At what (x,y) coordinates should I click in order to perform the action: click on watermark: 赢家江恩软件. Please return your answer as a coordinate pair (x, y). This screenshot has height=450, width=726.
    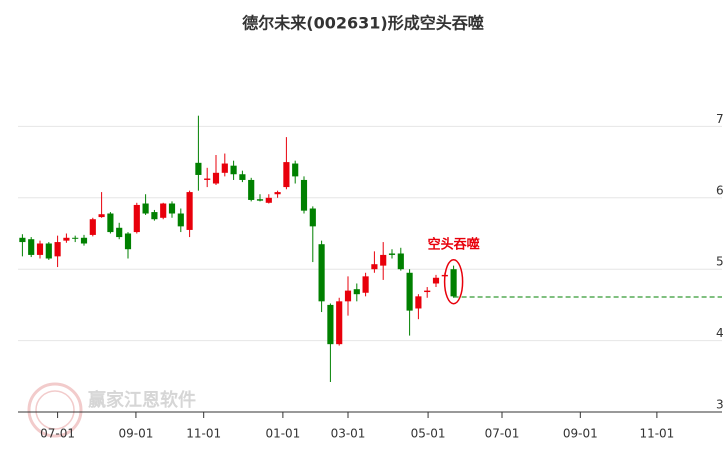
    Looking at the image, I should click on (142, 400).